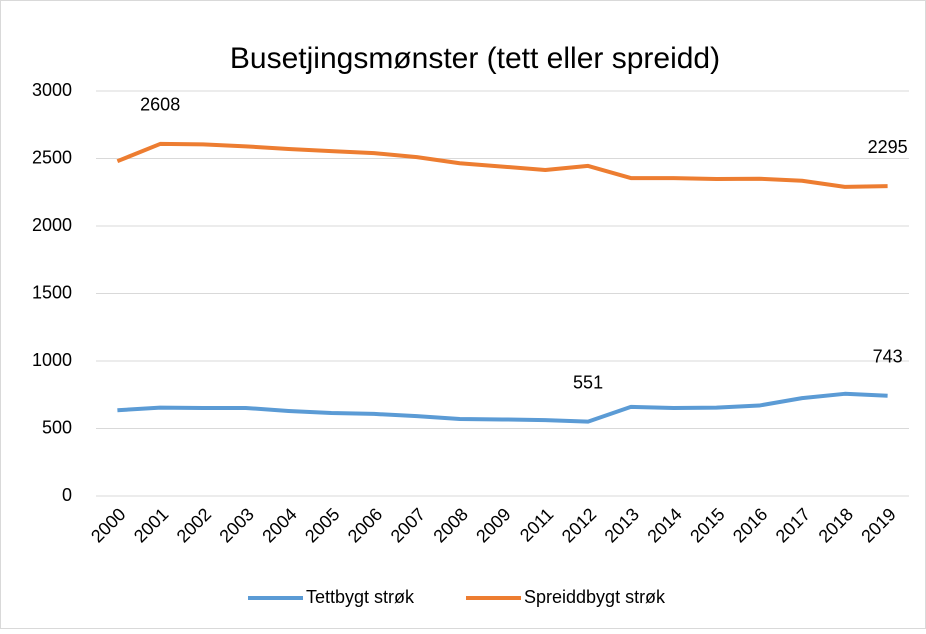  What do you see at coordinates (475, 58) in the screenshot?
I see `chart-title: Busetjingsmønster (tett eller spreidd)` at bounding box center [475, 58].